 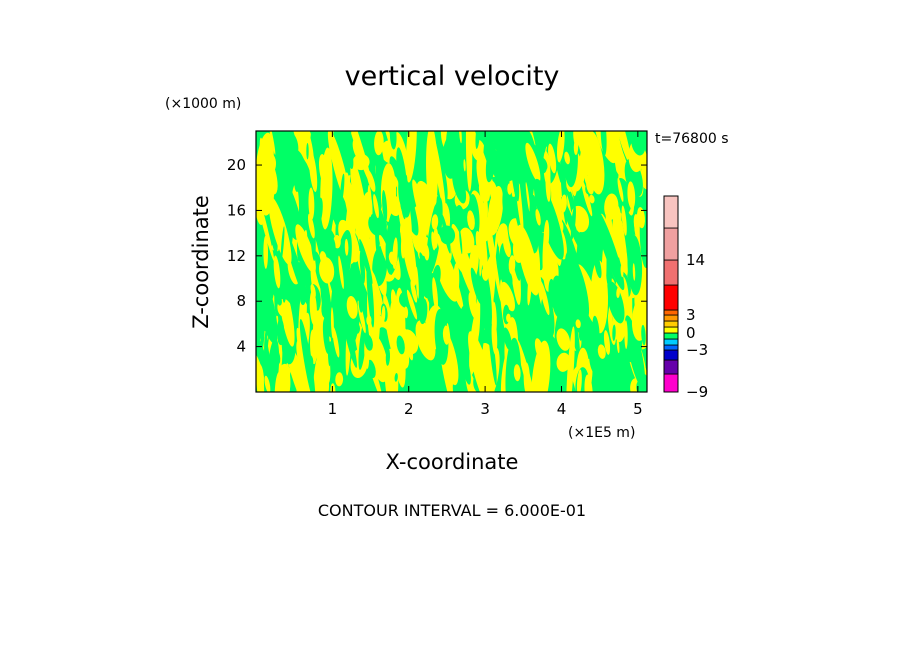 I want to click on colorbar-label: −9, so click(x=697, y=392).